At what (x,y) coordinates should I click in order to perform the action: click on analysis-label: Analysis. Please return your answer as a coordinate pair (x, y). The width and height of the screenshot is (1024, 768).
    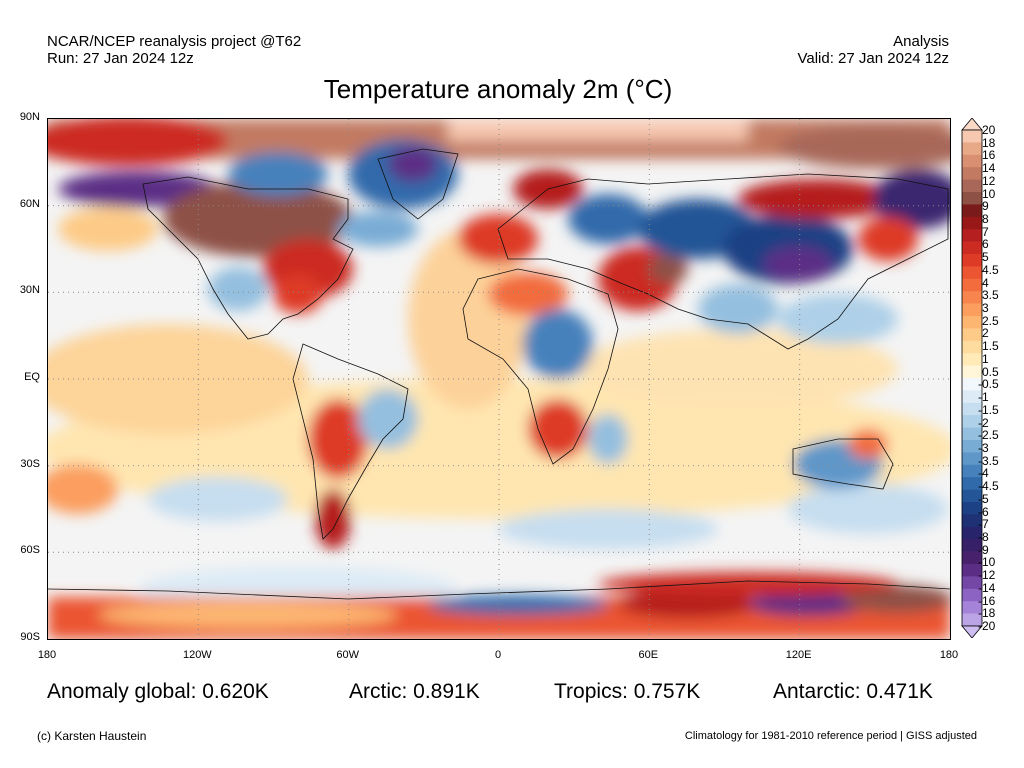
    Looking at the image, I should click on (921, 41).